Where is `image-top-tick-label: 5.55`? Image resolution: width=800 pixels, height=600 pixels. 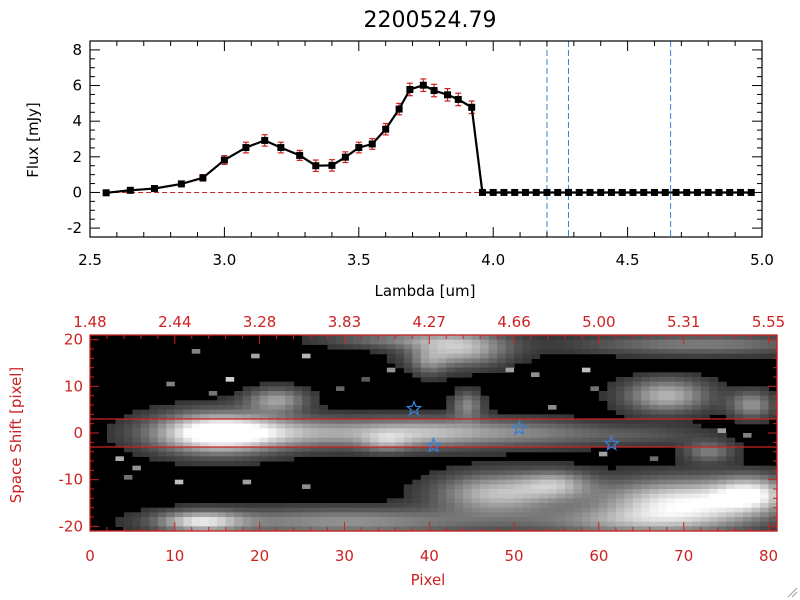 image-top-tick-label: 5.55 is located at coordinates (768, 322).